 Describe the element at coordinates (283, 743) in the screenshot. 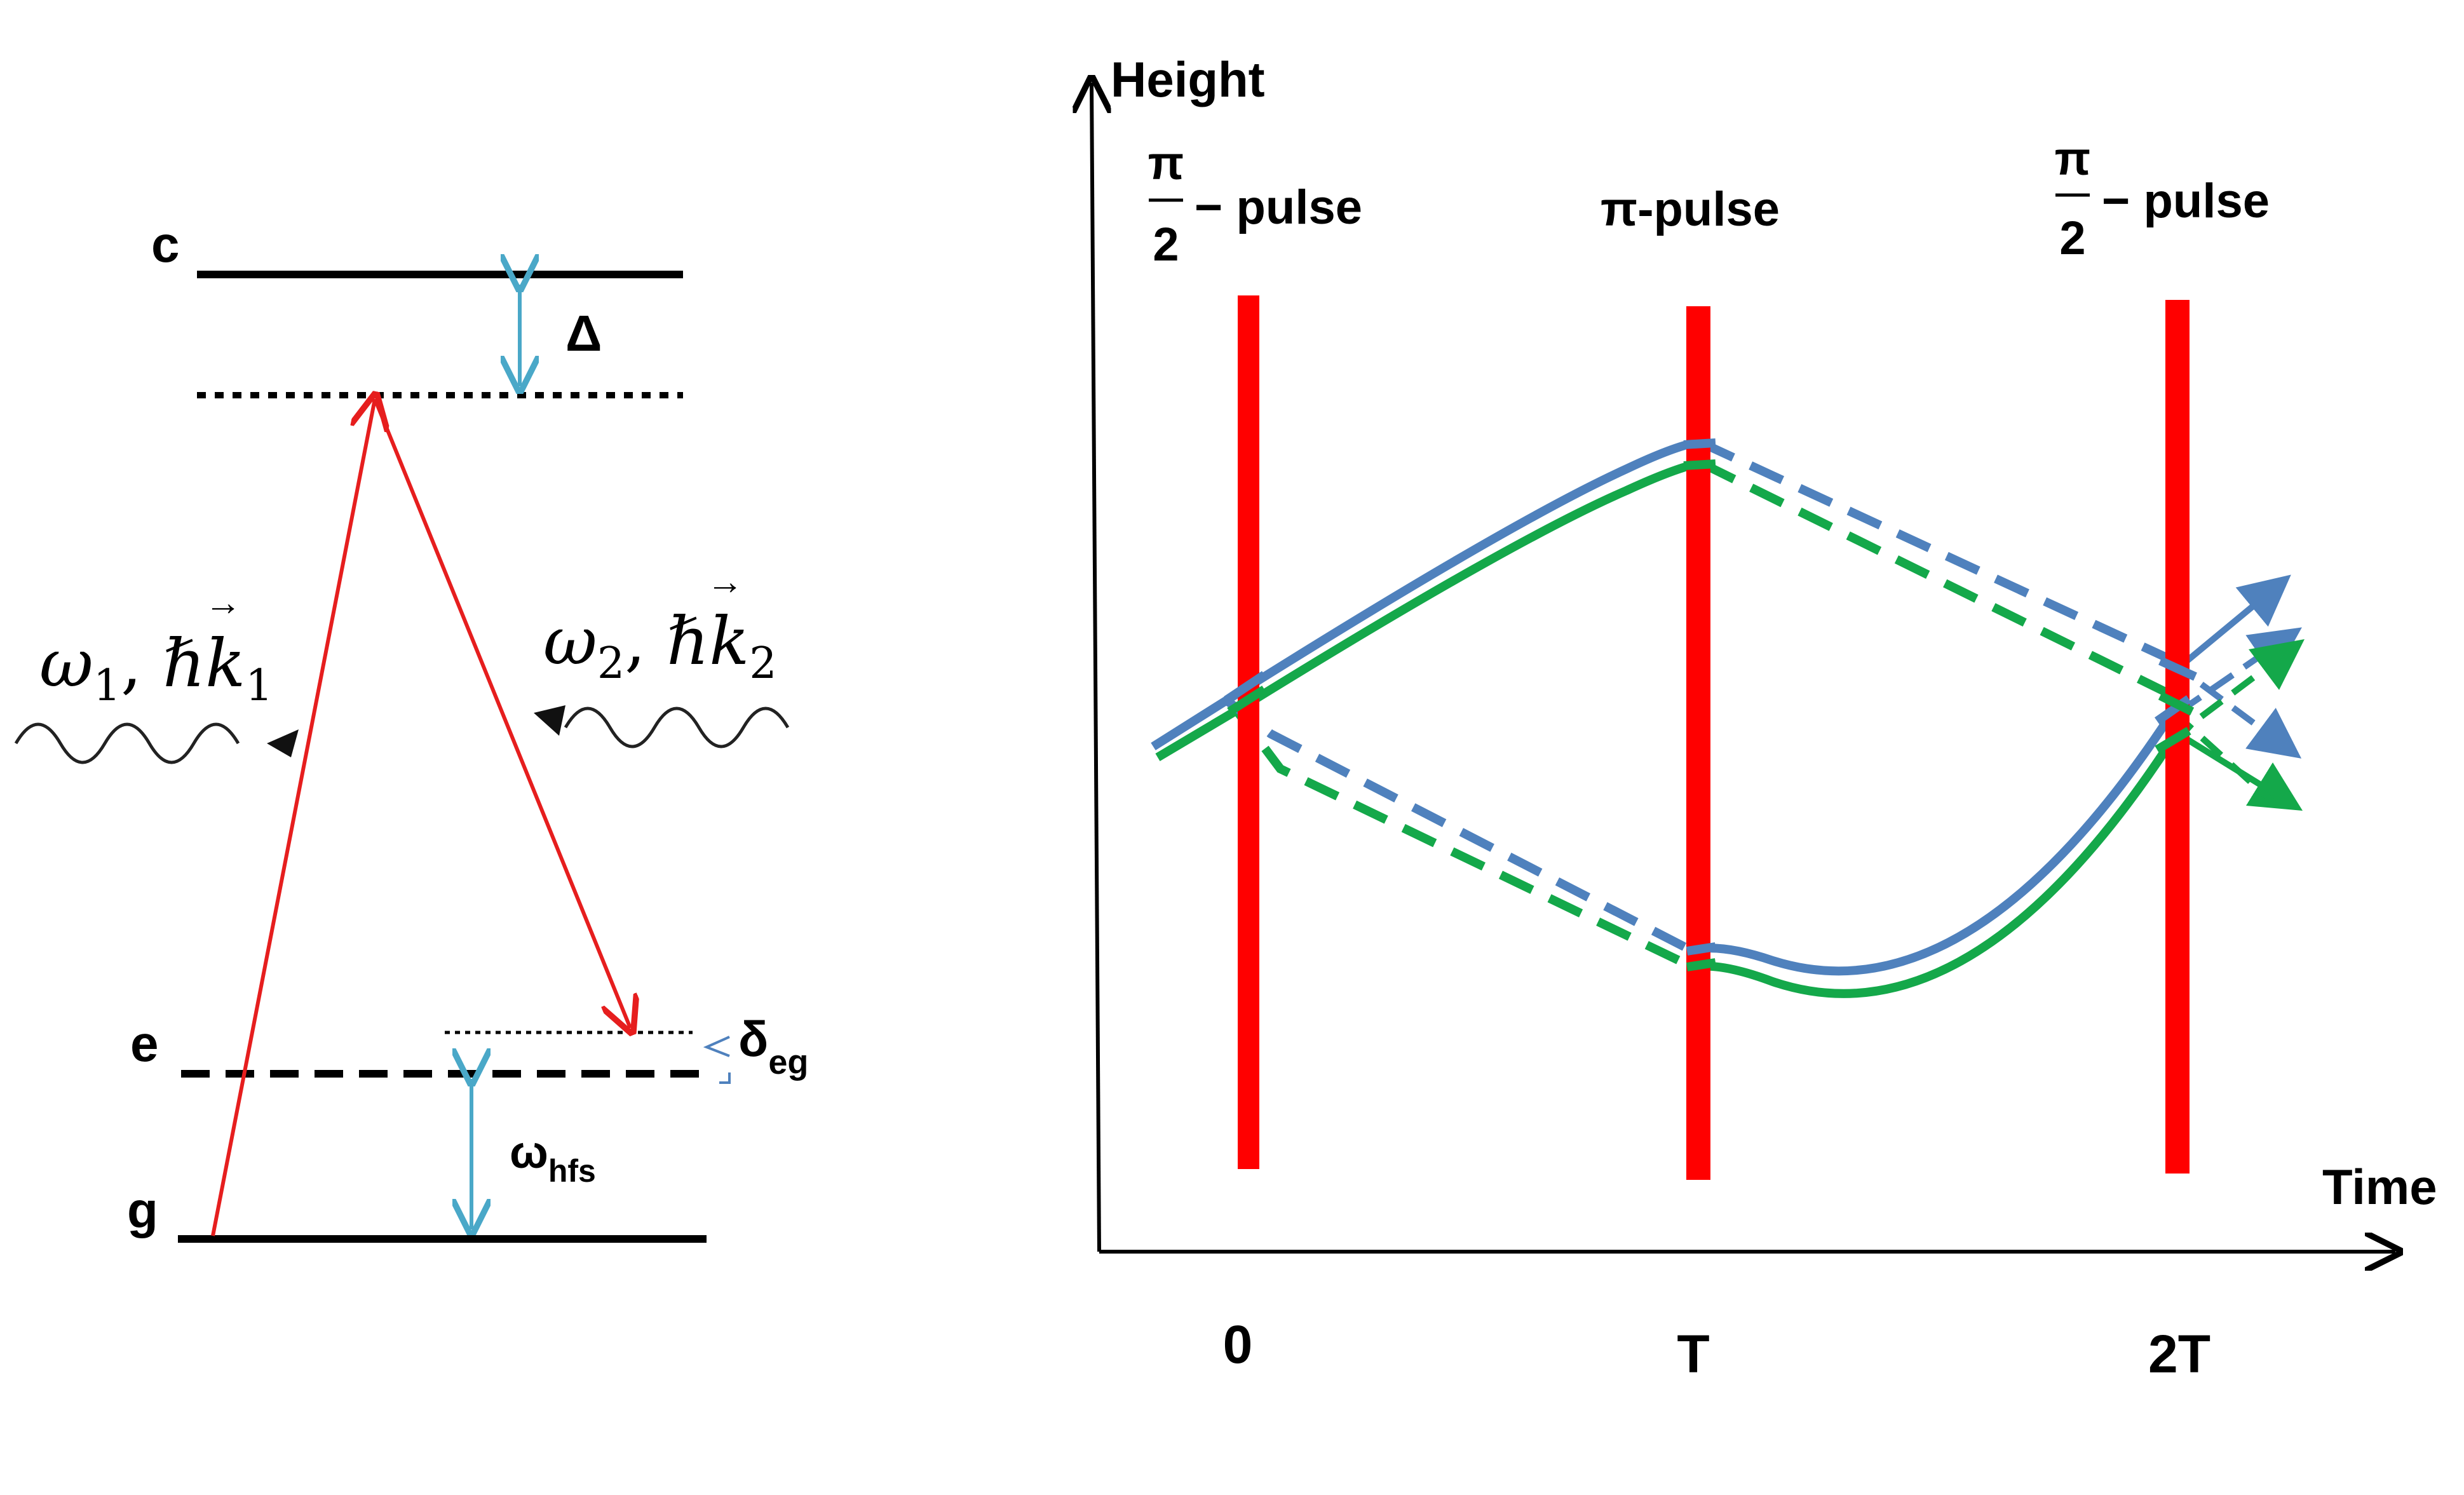

I see `beam1-wave-arrow-icon` at that location.